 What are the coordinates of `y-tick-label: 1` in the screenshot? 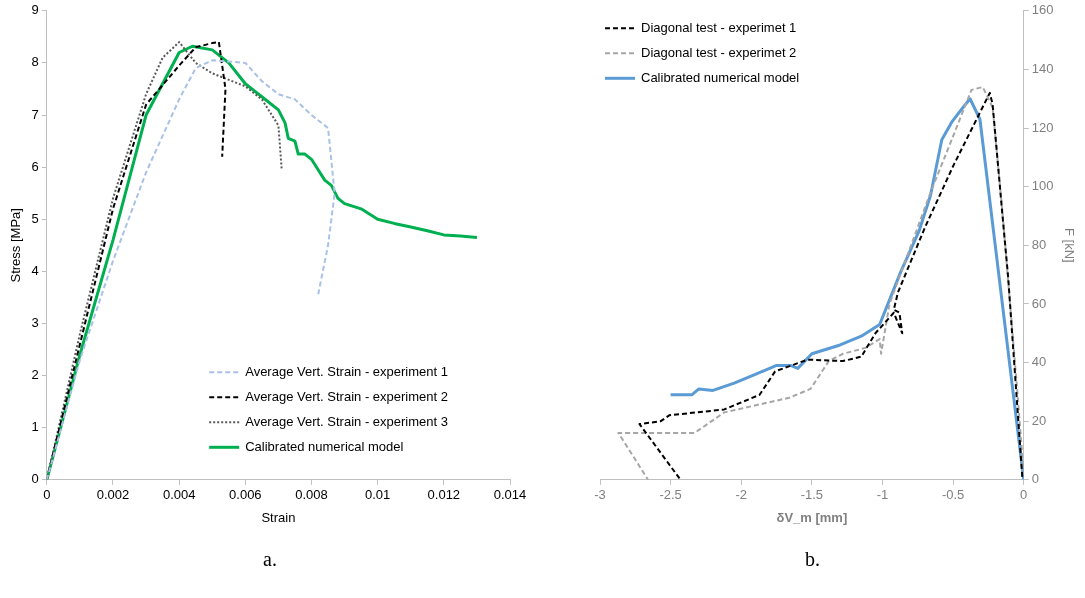 It's located at (35, 427).